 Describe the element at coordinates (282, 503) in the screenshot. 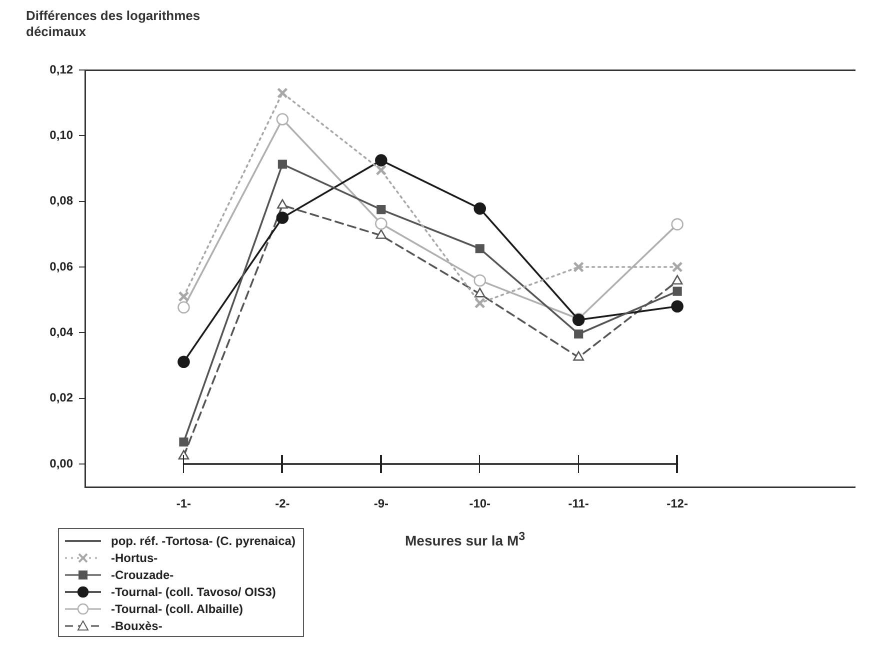

I see `x-tick-label: -2-` at that location.